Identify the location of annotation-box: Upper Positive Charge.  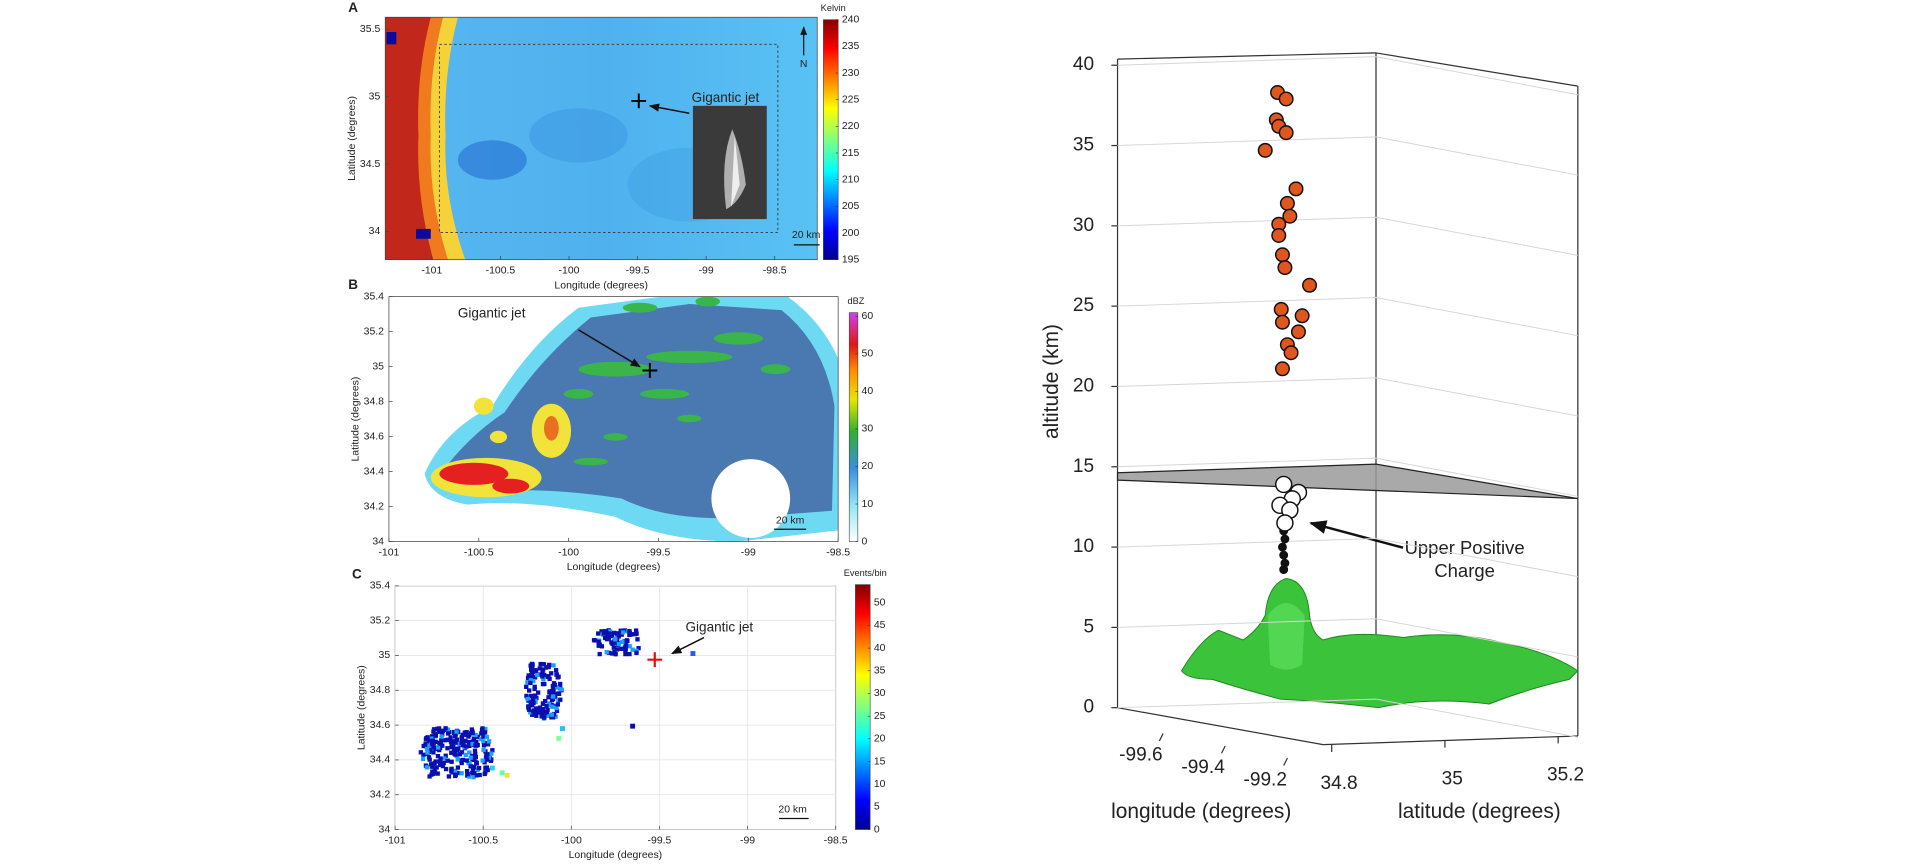
(1465, 560).